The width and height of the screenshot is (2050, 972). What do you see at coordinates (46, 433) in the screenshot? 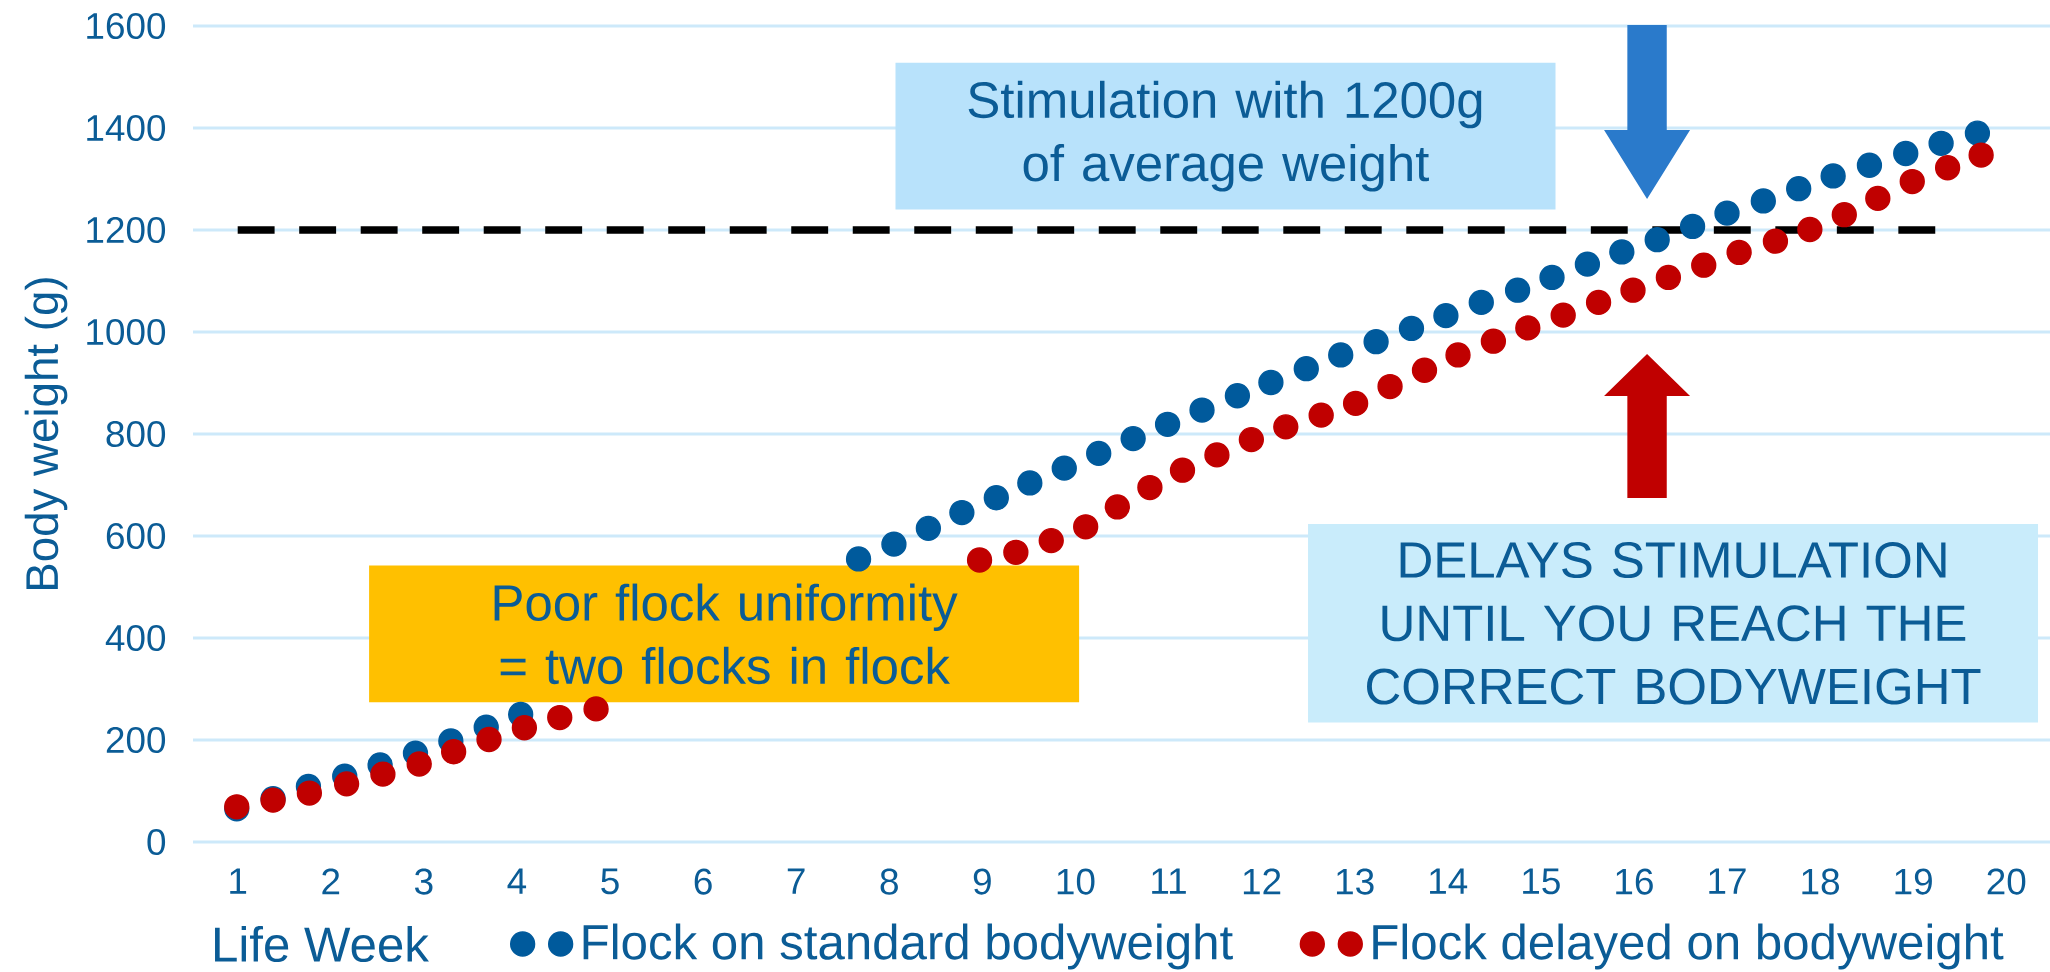
I see `y-axis-title: Body weight (g)` at bounding box center [46, 433].